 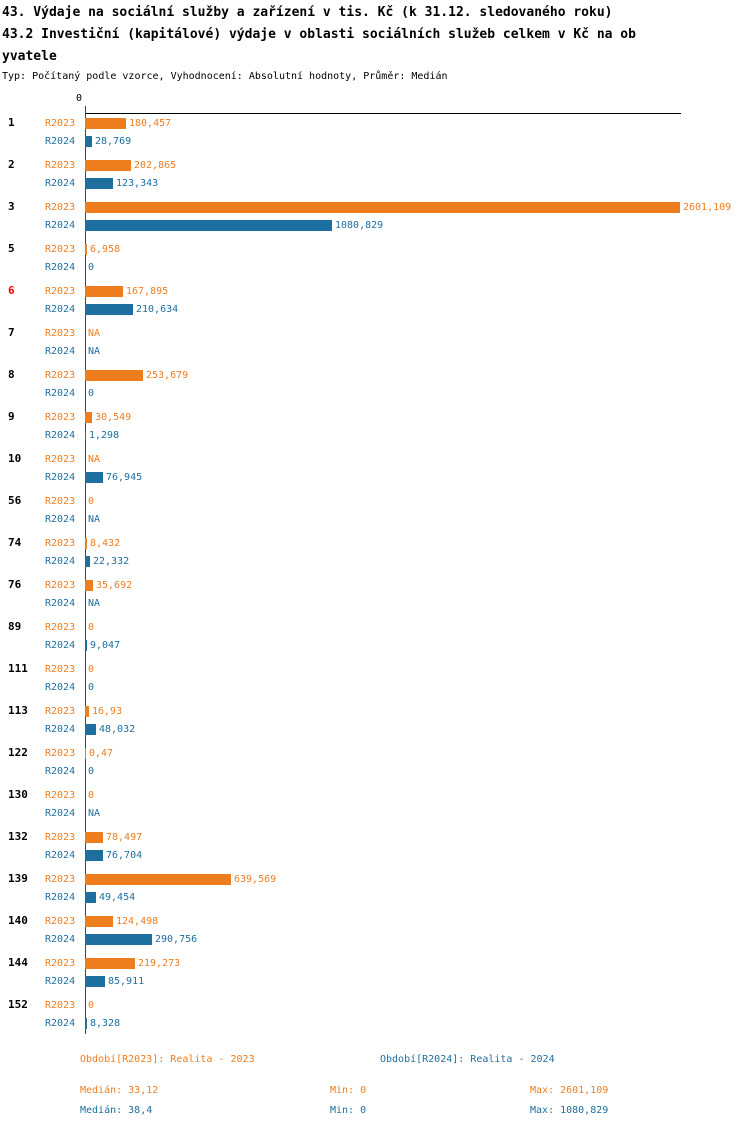 What do you see at coordinates (15, 542) in the screenshot?
I see `category-label: 74` at bounding box center [15, 542].